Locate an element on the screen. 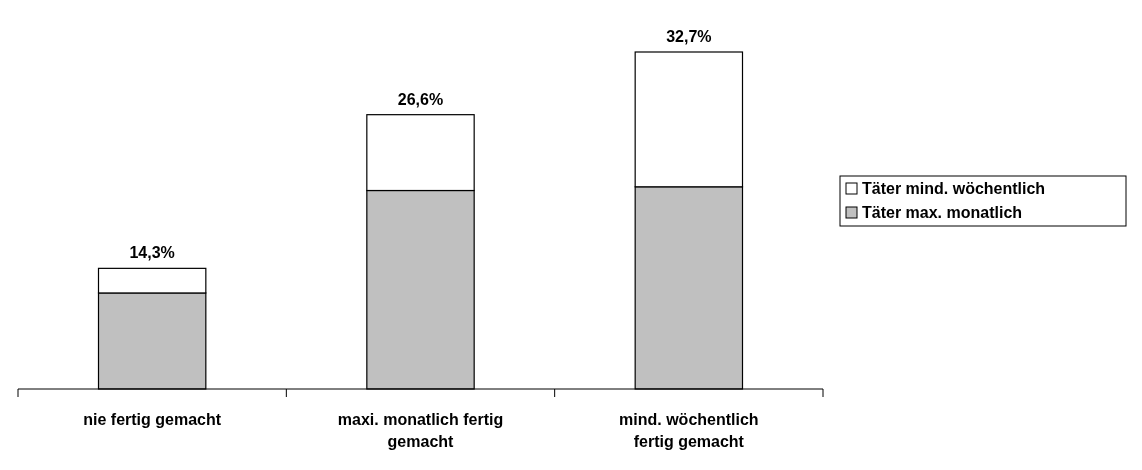  annotation: 32,7% is located at coordinates (689, 36).